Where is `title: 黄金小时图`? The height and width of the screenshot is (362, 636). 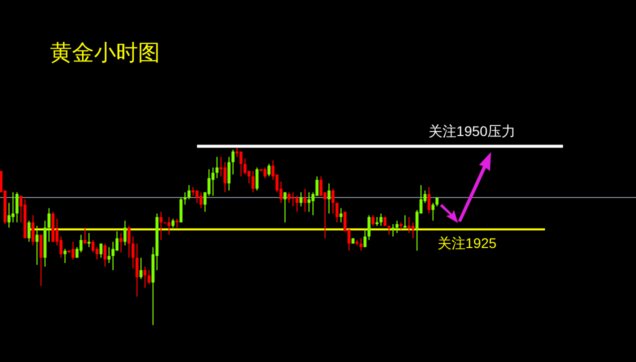 title: 黄金小时图 is located at coordinates (105, 52).